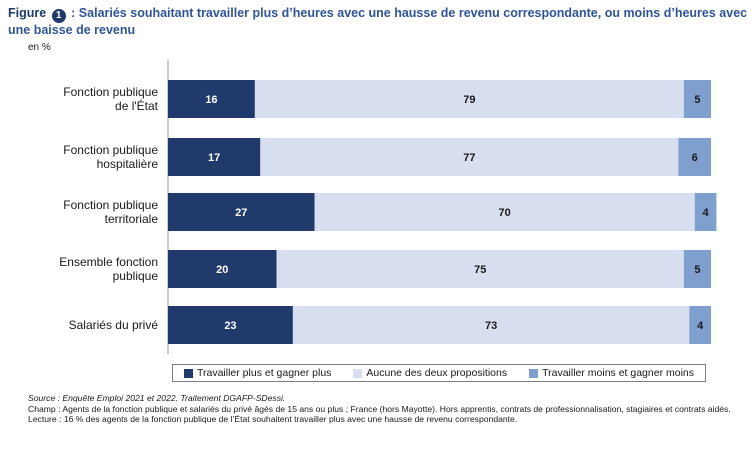  What do you see at coordinates (136, 276) in the screenshot?
I see `category-label: publique` at bounding box center [136, 276].